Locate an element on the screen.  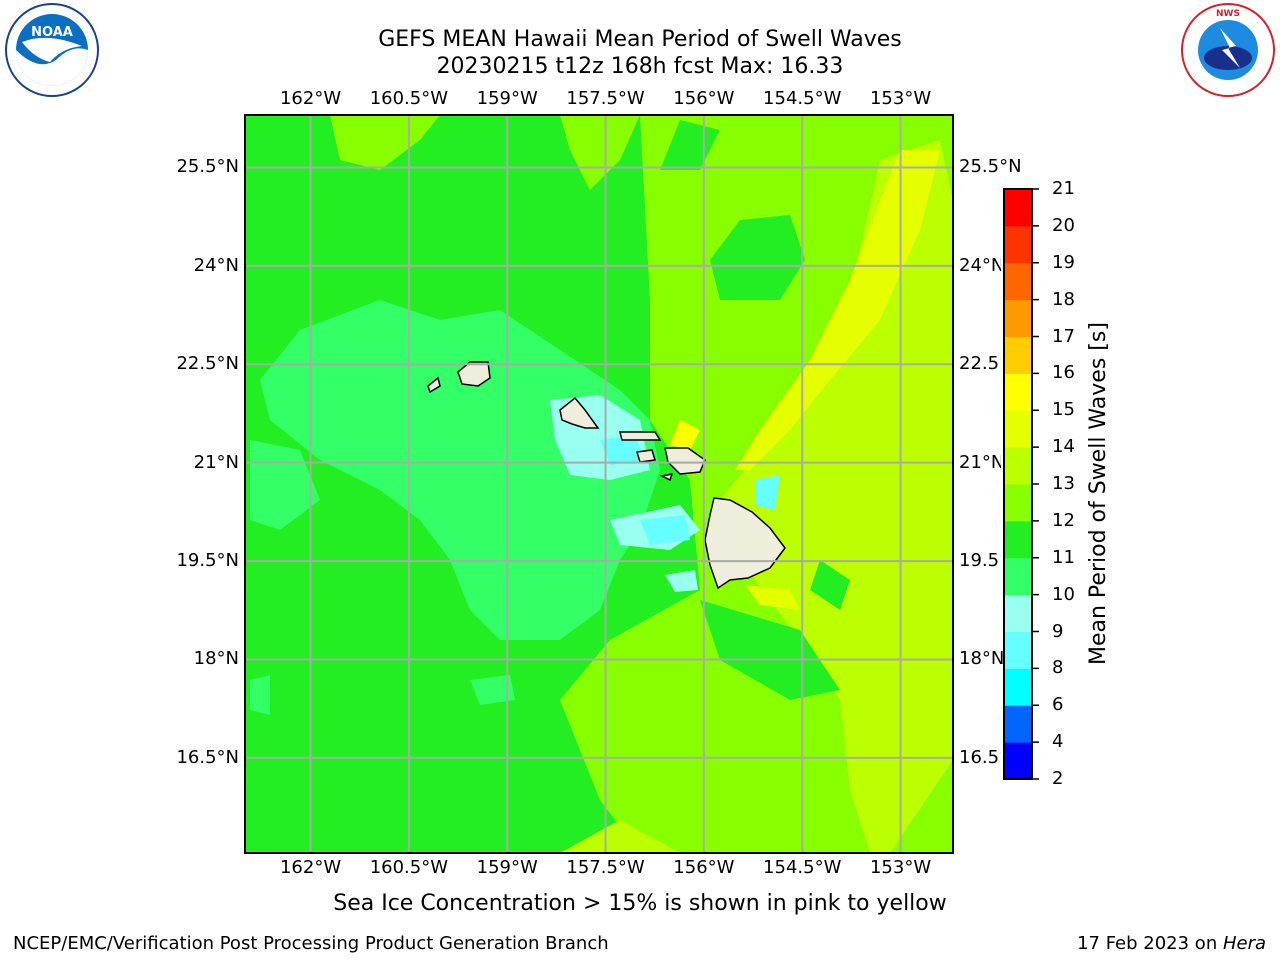
colorbar-level-label: 13 is located at coordinates (1063, 483).